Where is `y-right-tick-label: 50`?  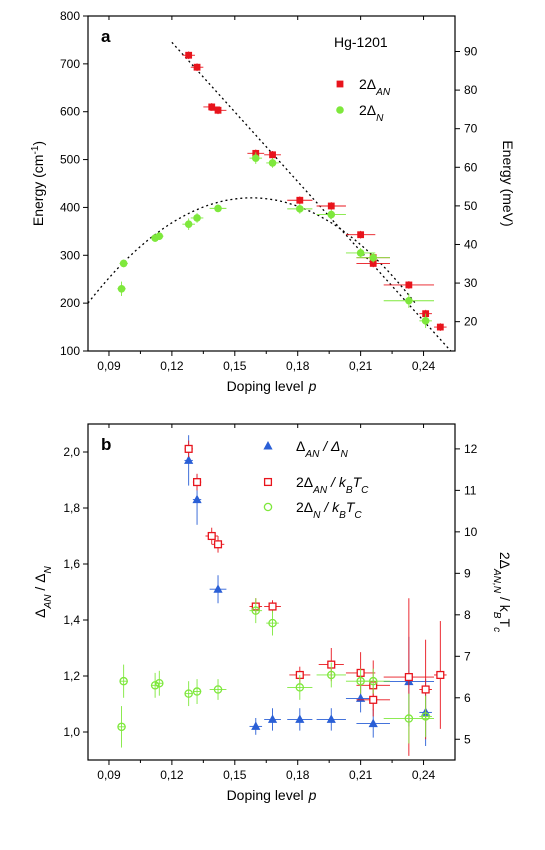
y-right-tick-label: 50 is located at coordinates (471, 206).